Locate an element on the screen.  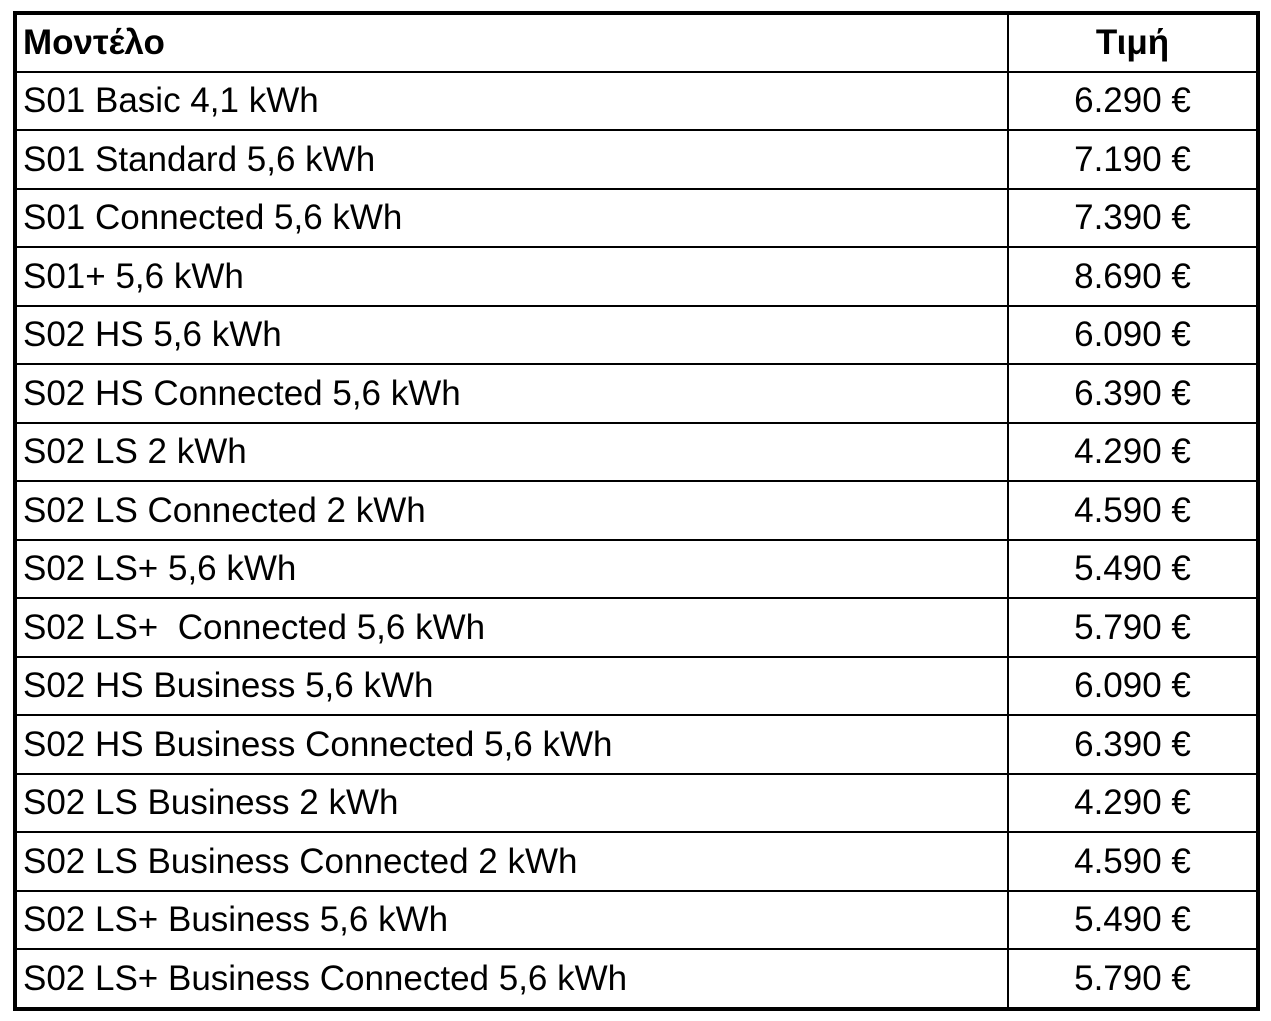
table-row: S02 HS Connected 5,6 kWh 6.390 € is located at coordinates (636, 393).